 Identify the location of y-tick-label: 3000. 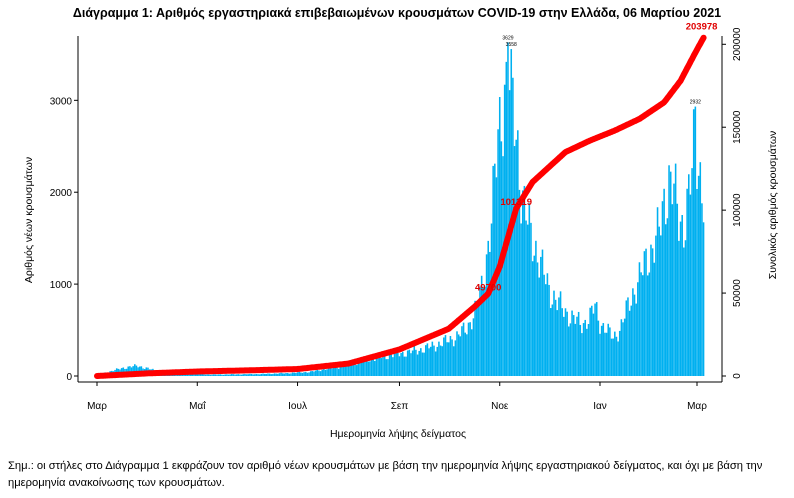
(61, 101).